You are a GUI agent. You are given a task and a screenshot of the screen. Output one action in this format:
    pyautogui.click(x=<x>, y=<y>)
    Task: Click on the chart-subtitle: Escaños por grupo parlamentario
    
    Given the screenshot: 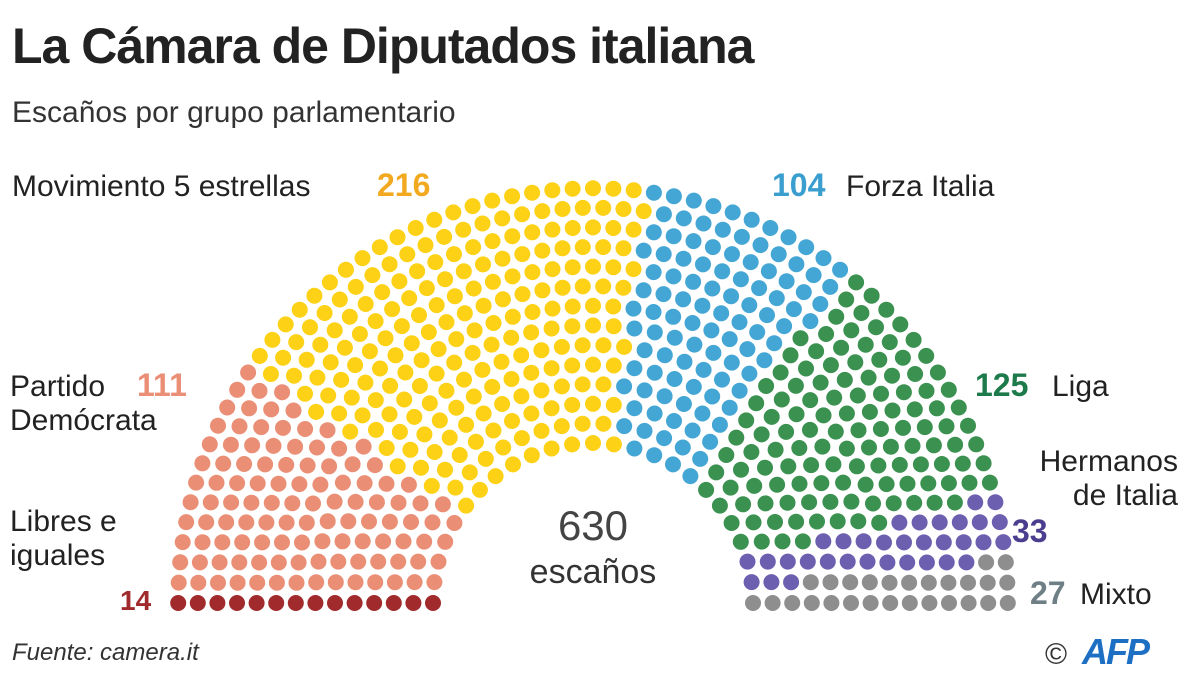 What is the action you would take?
    pyautogui.click(x=234, y=112)
    